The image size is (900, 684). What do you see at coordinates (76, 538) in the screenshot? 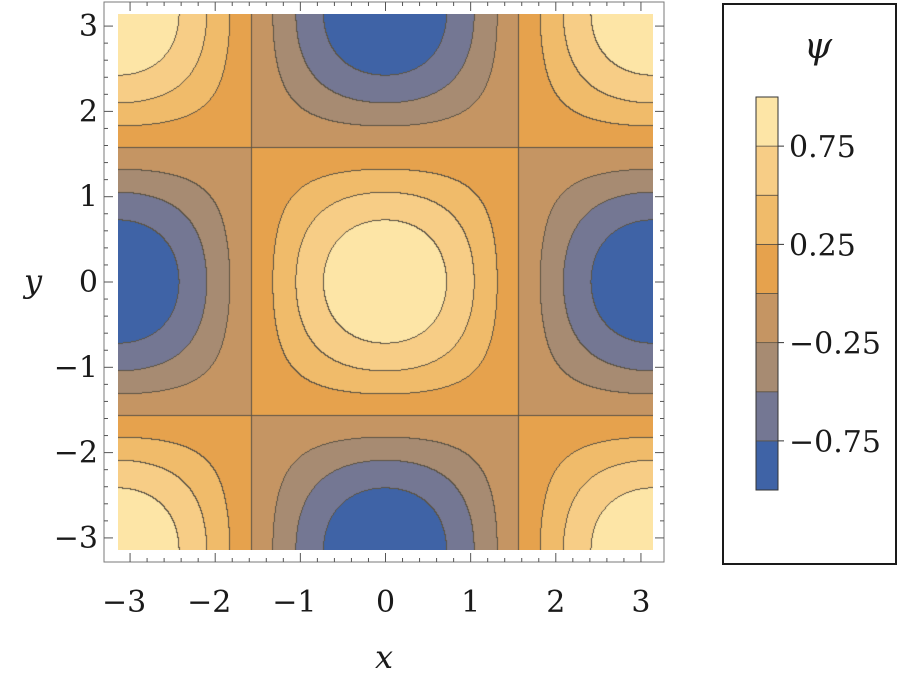
I see `y-tick-label: −3` at bounding box center [76, 538].